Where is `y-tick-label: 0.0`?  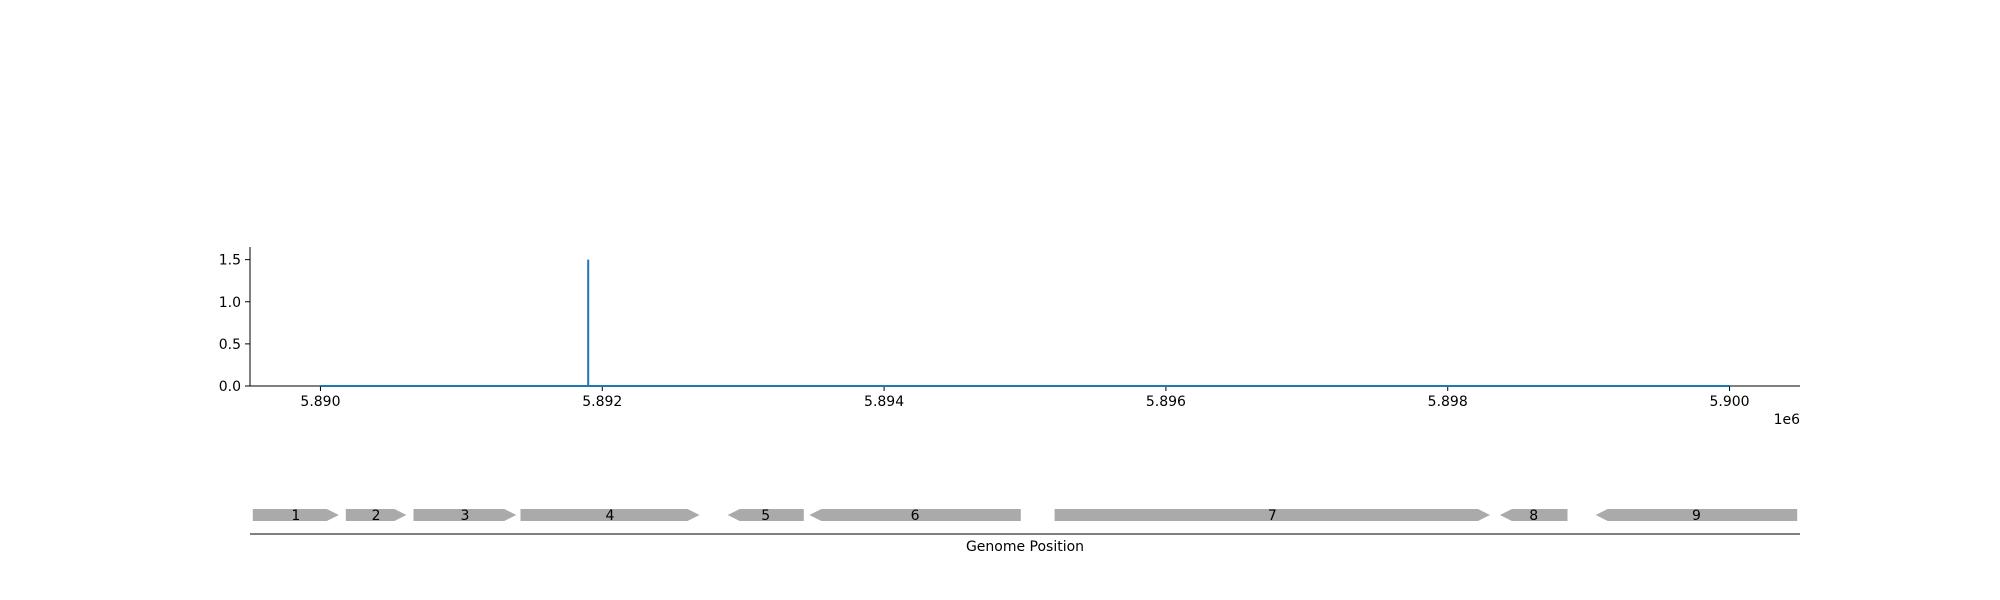
y-tick-label: 0.0 is located at coordinates (230, 387).